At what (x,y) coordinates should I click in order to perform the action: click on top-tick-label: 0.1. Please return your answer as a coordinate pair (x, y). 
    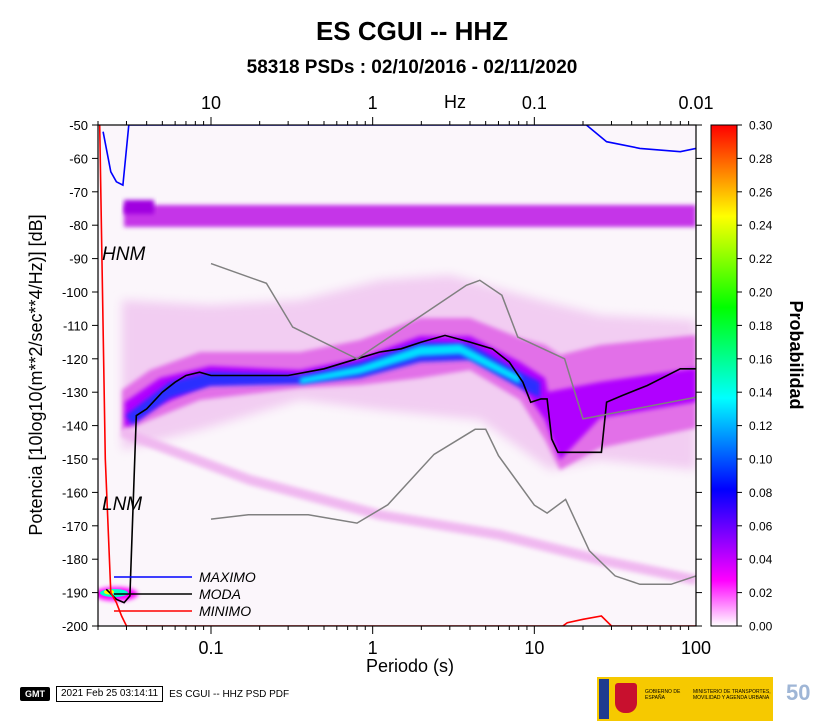
    Looking at the image, I should click on (534, 103).